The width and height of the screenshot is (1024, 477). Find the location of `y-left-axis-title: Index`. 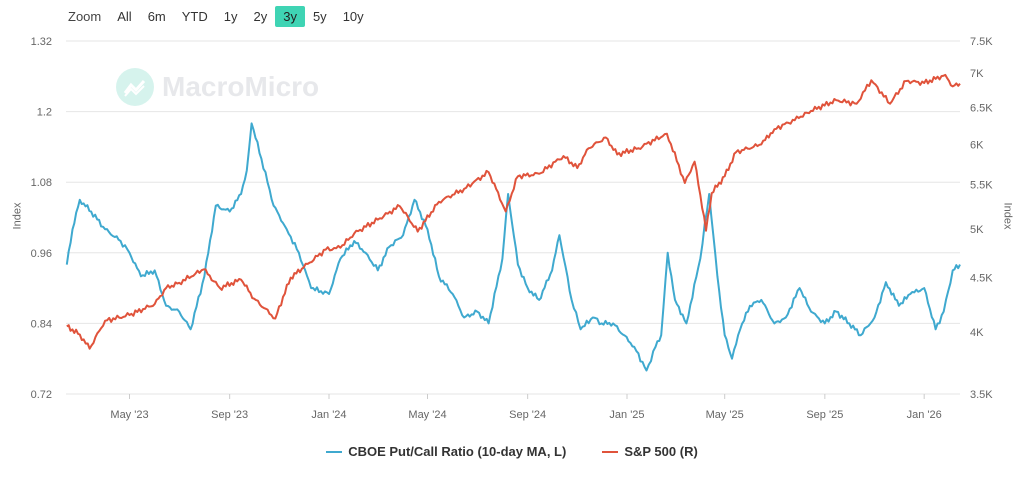

y-left-axis-title: Index is located at coordinates (17, 216).